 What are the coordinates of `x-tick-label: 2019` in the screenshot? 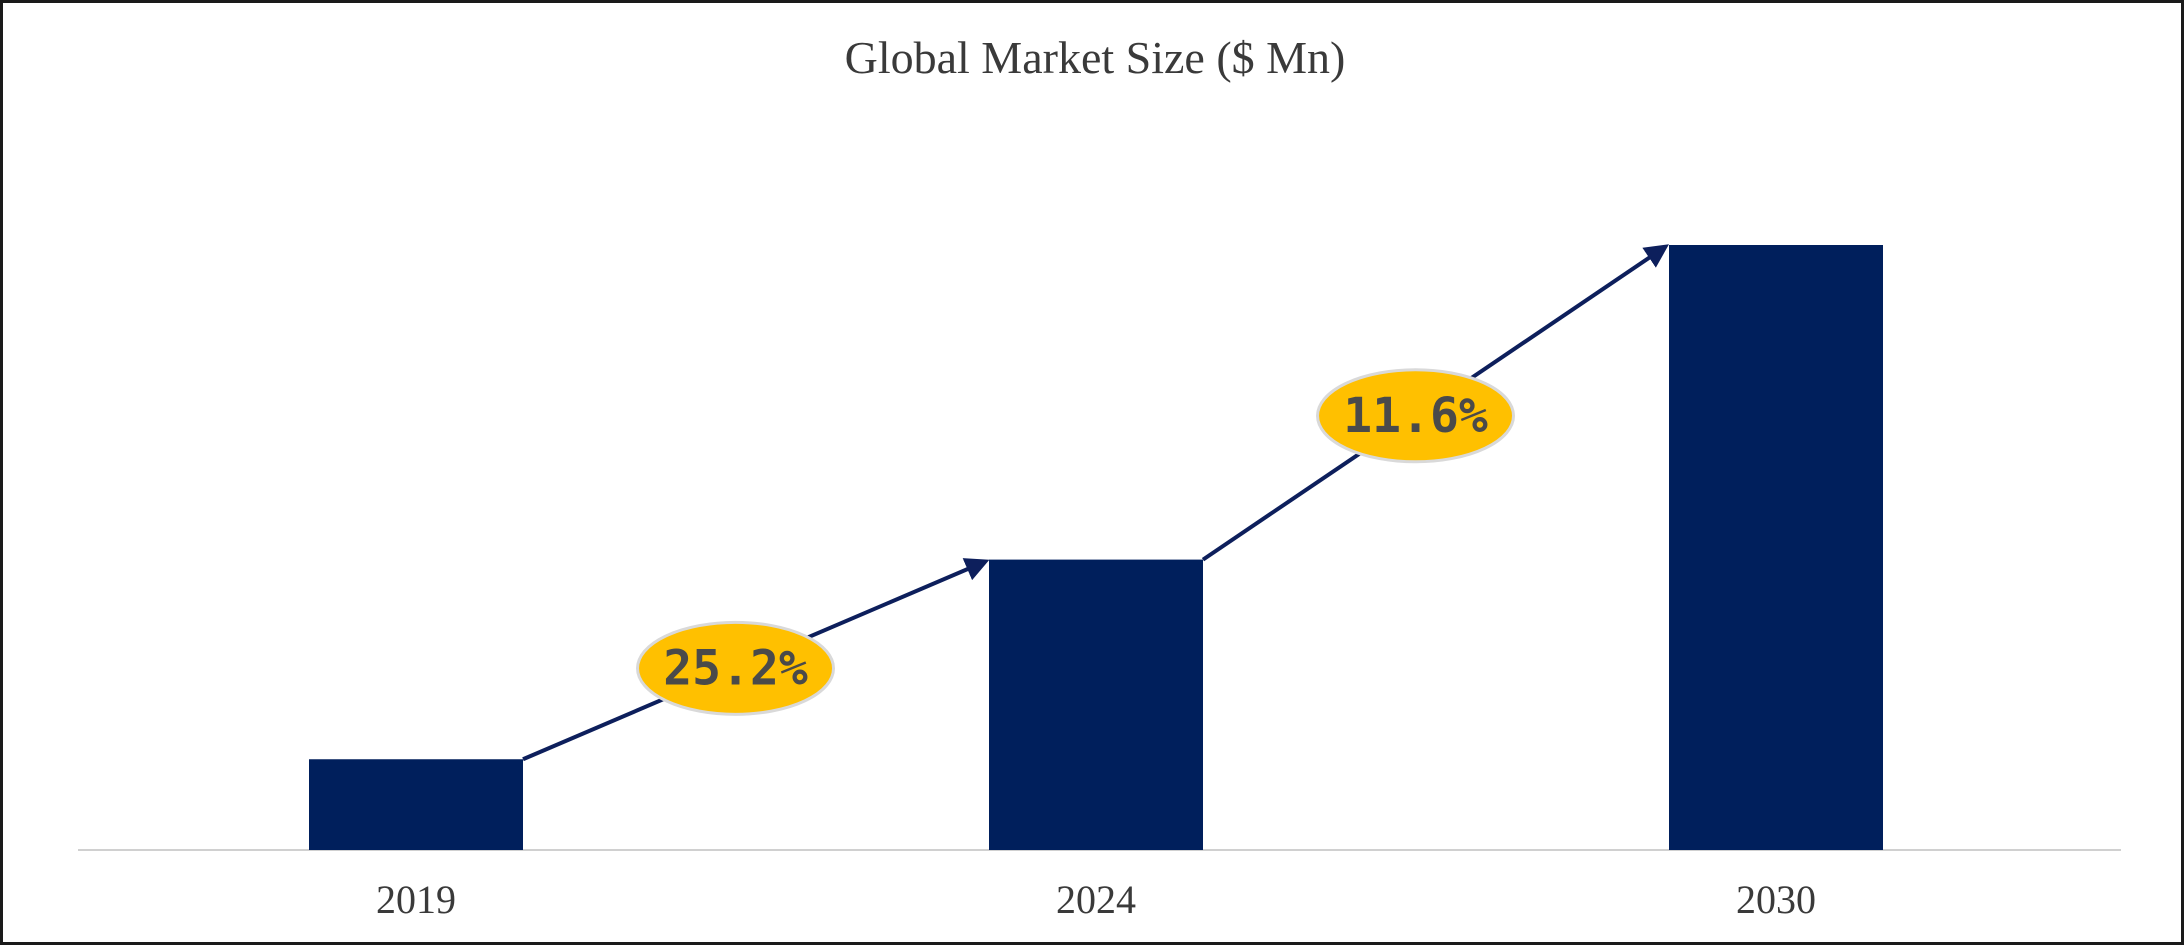 It's located at (416, 899).